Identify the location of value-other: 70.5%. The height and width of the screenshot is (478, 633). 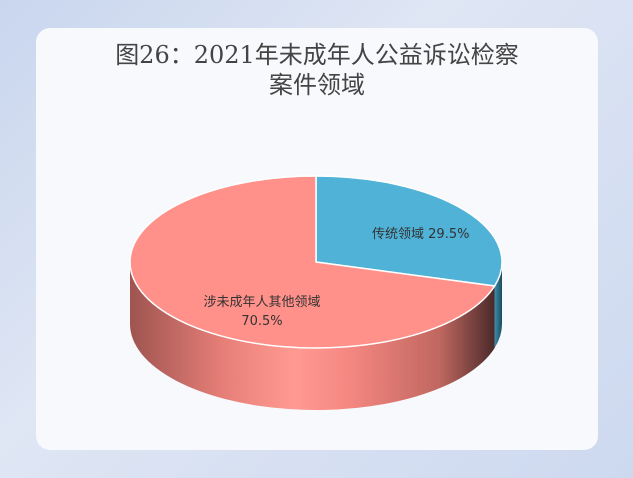
(261, 321).